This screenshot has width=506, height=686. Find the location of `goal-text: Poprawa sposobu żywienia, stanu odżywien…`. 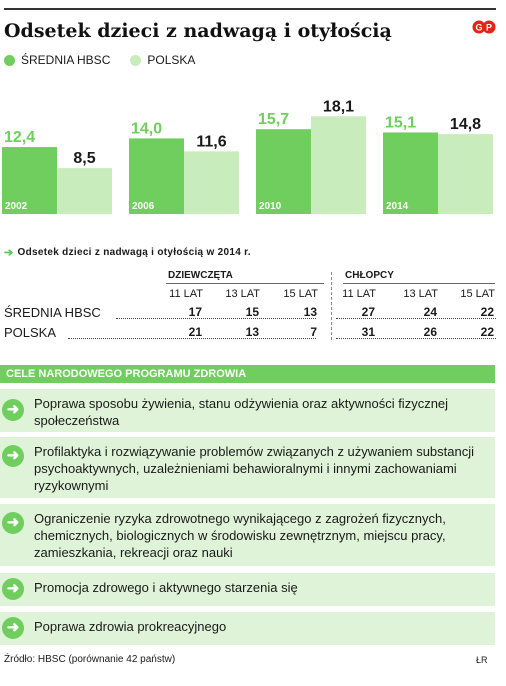

goal-text: Poprawa sposobu żywienia, stanu odżywien… is located at coordinates (241, 412).